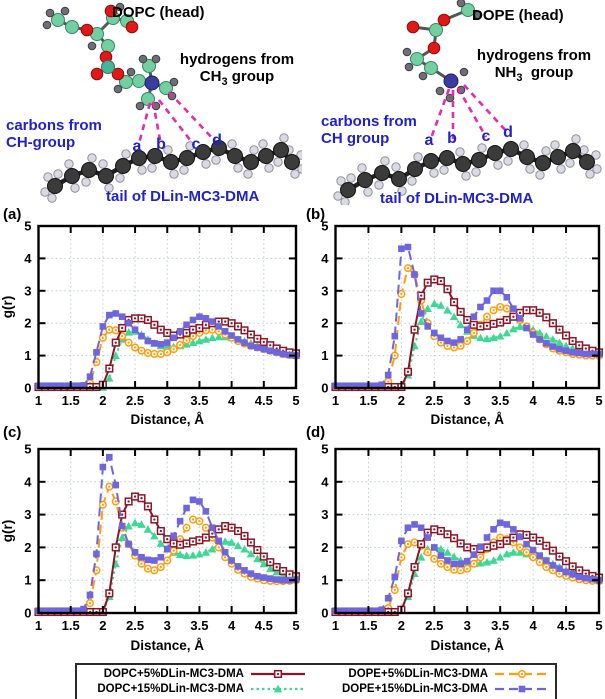 This screenshot has width=605, height=699. What do you see at coordinates (170, 688) in the screenshot?
I see `legend-label-dopc-15: DOPC+15%DLin-MC3-DMA` at bounding box center [170, 688].